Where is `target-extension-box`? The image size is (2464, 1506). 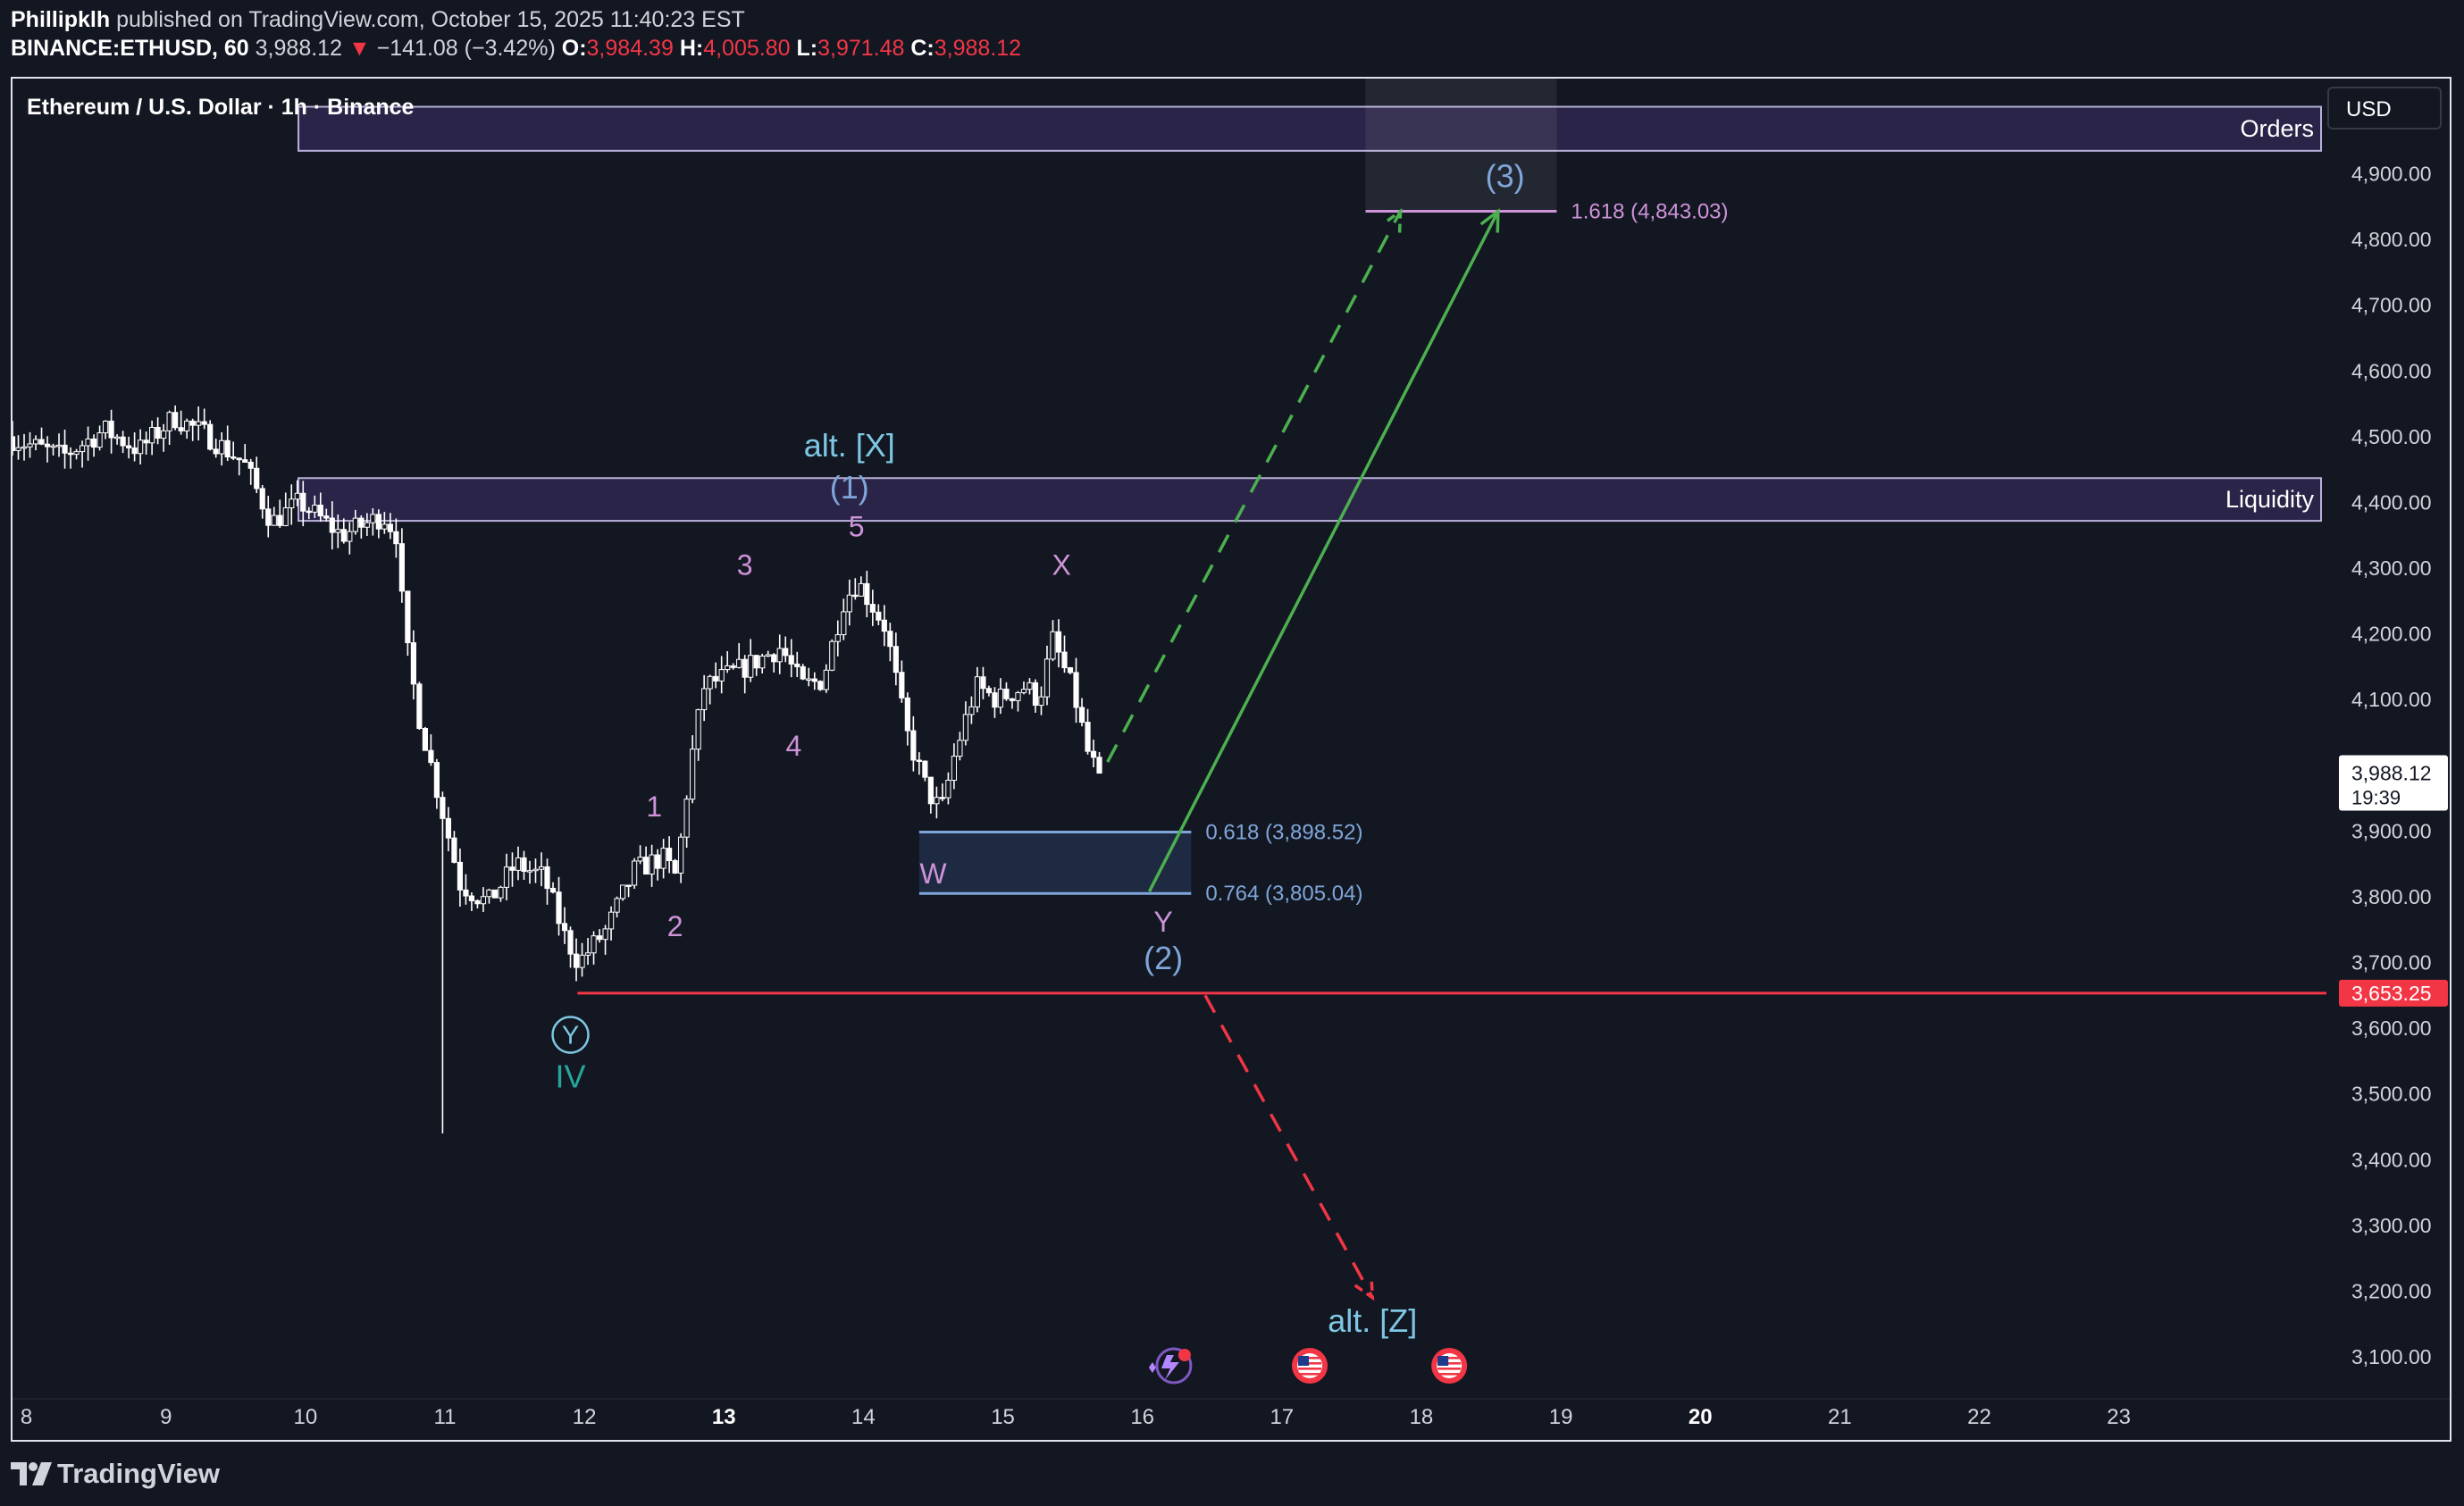
target-extension-box is located at coordinates (1461, 145).